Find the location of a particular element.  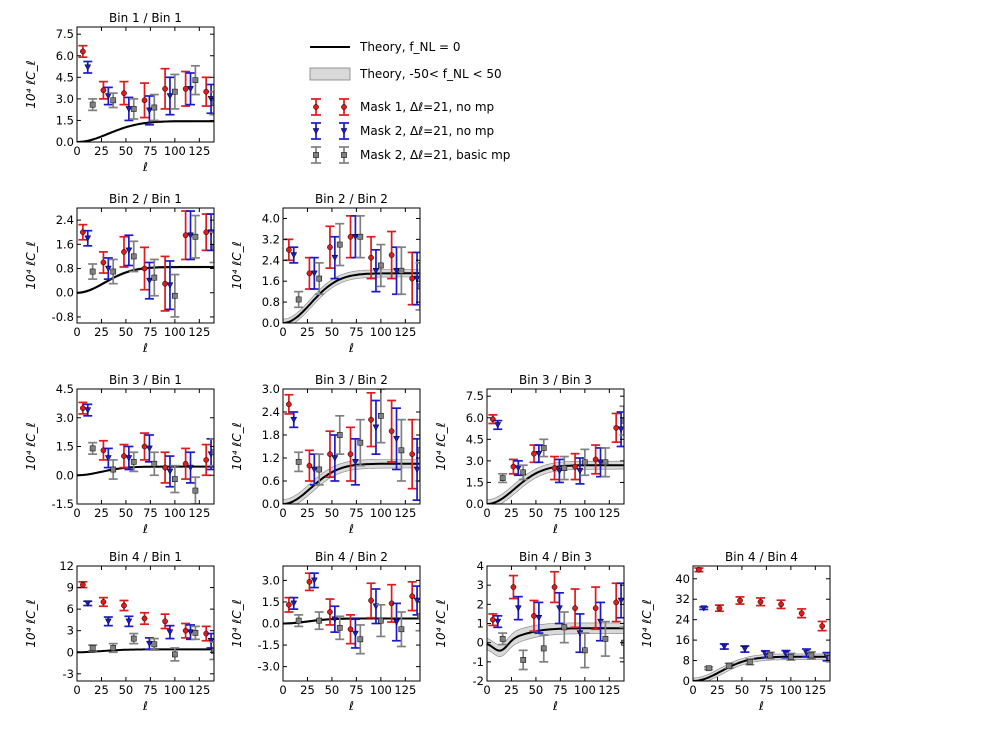

y-tick-label: 12 is located at coordinates (66, 566).